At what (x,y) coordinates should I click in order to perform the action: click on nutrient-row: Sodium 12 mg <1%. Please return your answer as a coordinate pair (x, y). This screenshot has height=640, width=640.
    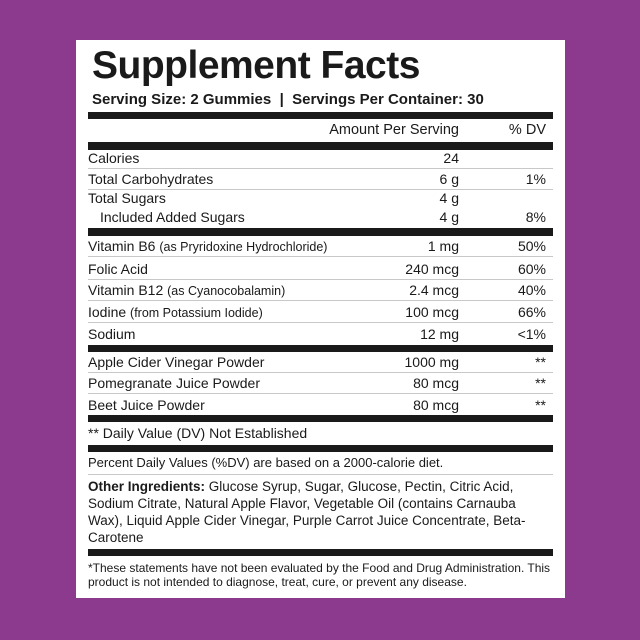
    Looking at the image, I should click on (320, 334).